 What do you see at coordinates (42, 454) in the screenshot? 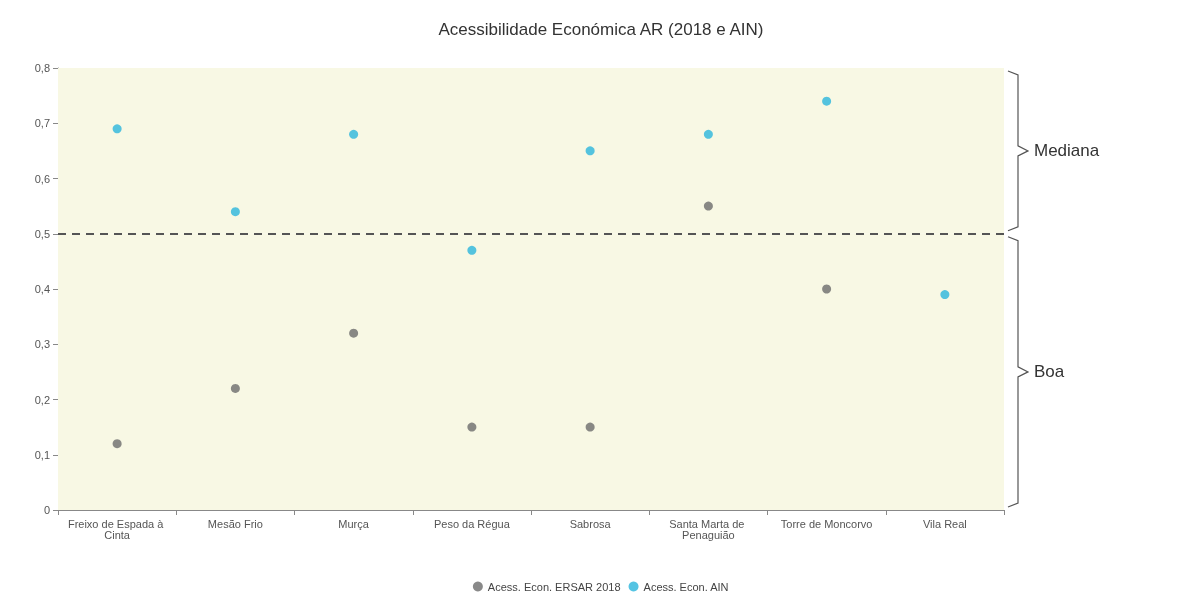
I see `y-tick-label: 0,1` at bounding box center [42, 454].